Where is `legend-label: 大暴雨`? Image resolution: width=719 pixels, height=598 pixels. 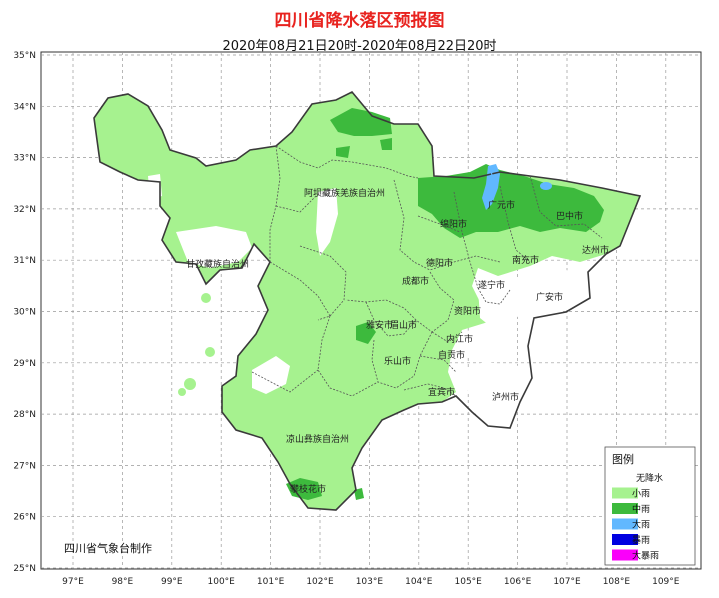
legend-label: 大暴雨 is located at coordinates (645, 556).